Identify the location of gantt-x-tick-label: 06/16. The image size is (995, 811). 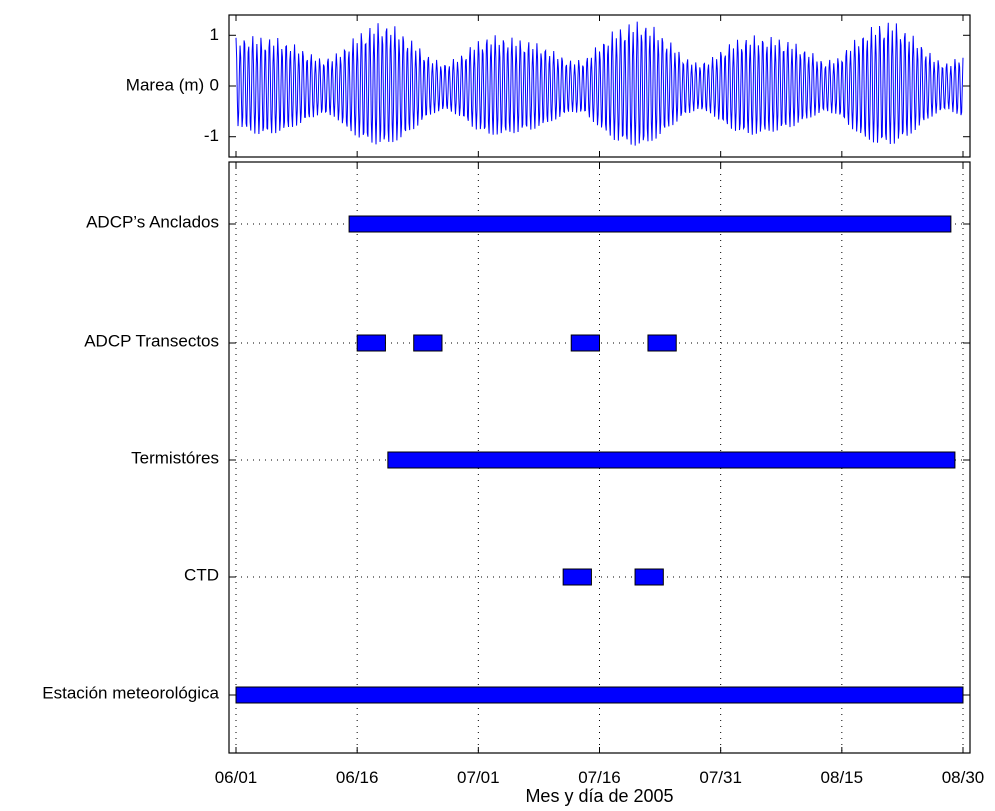
(357, 777).